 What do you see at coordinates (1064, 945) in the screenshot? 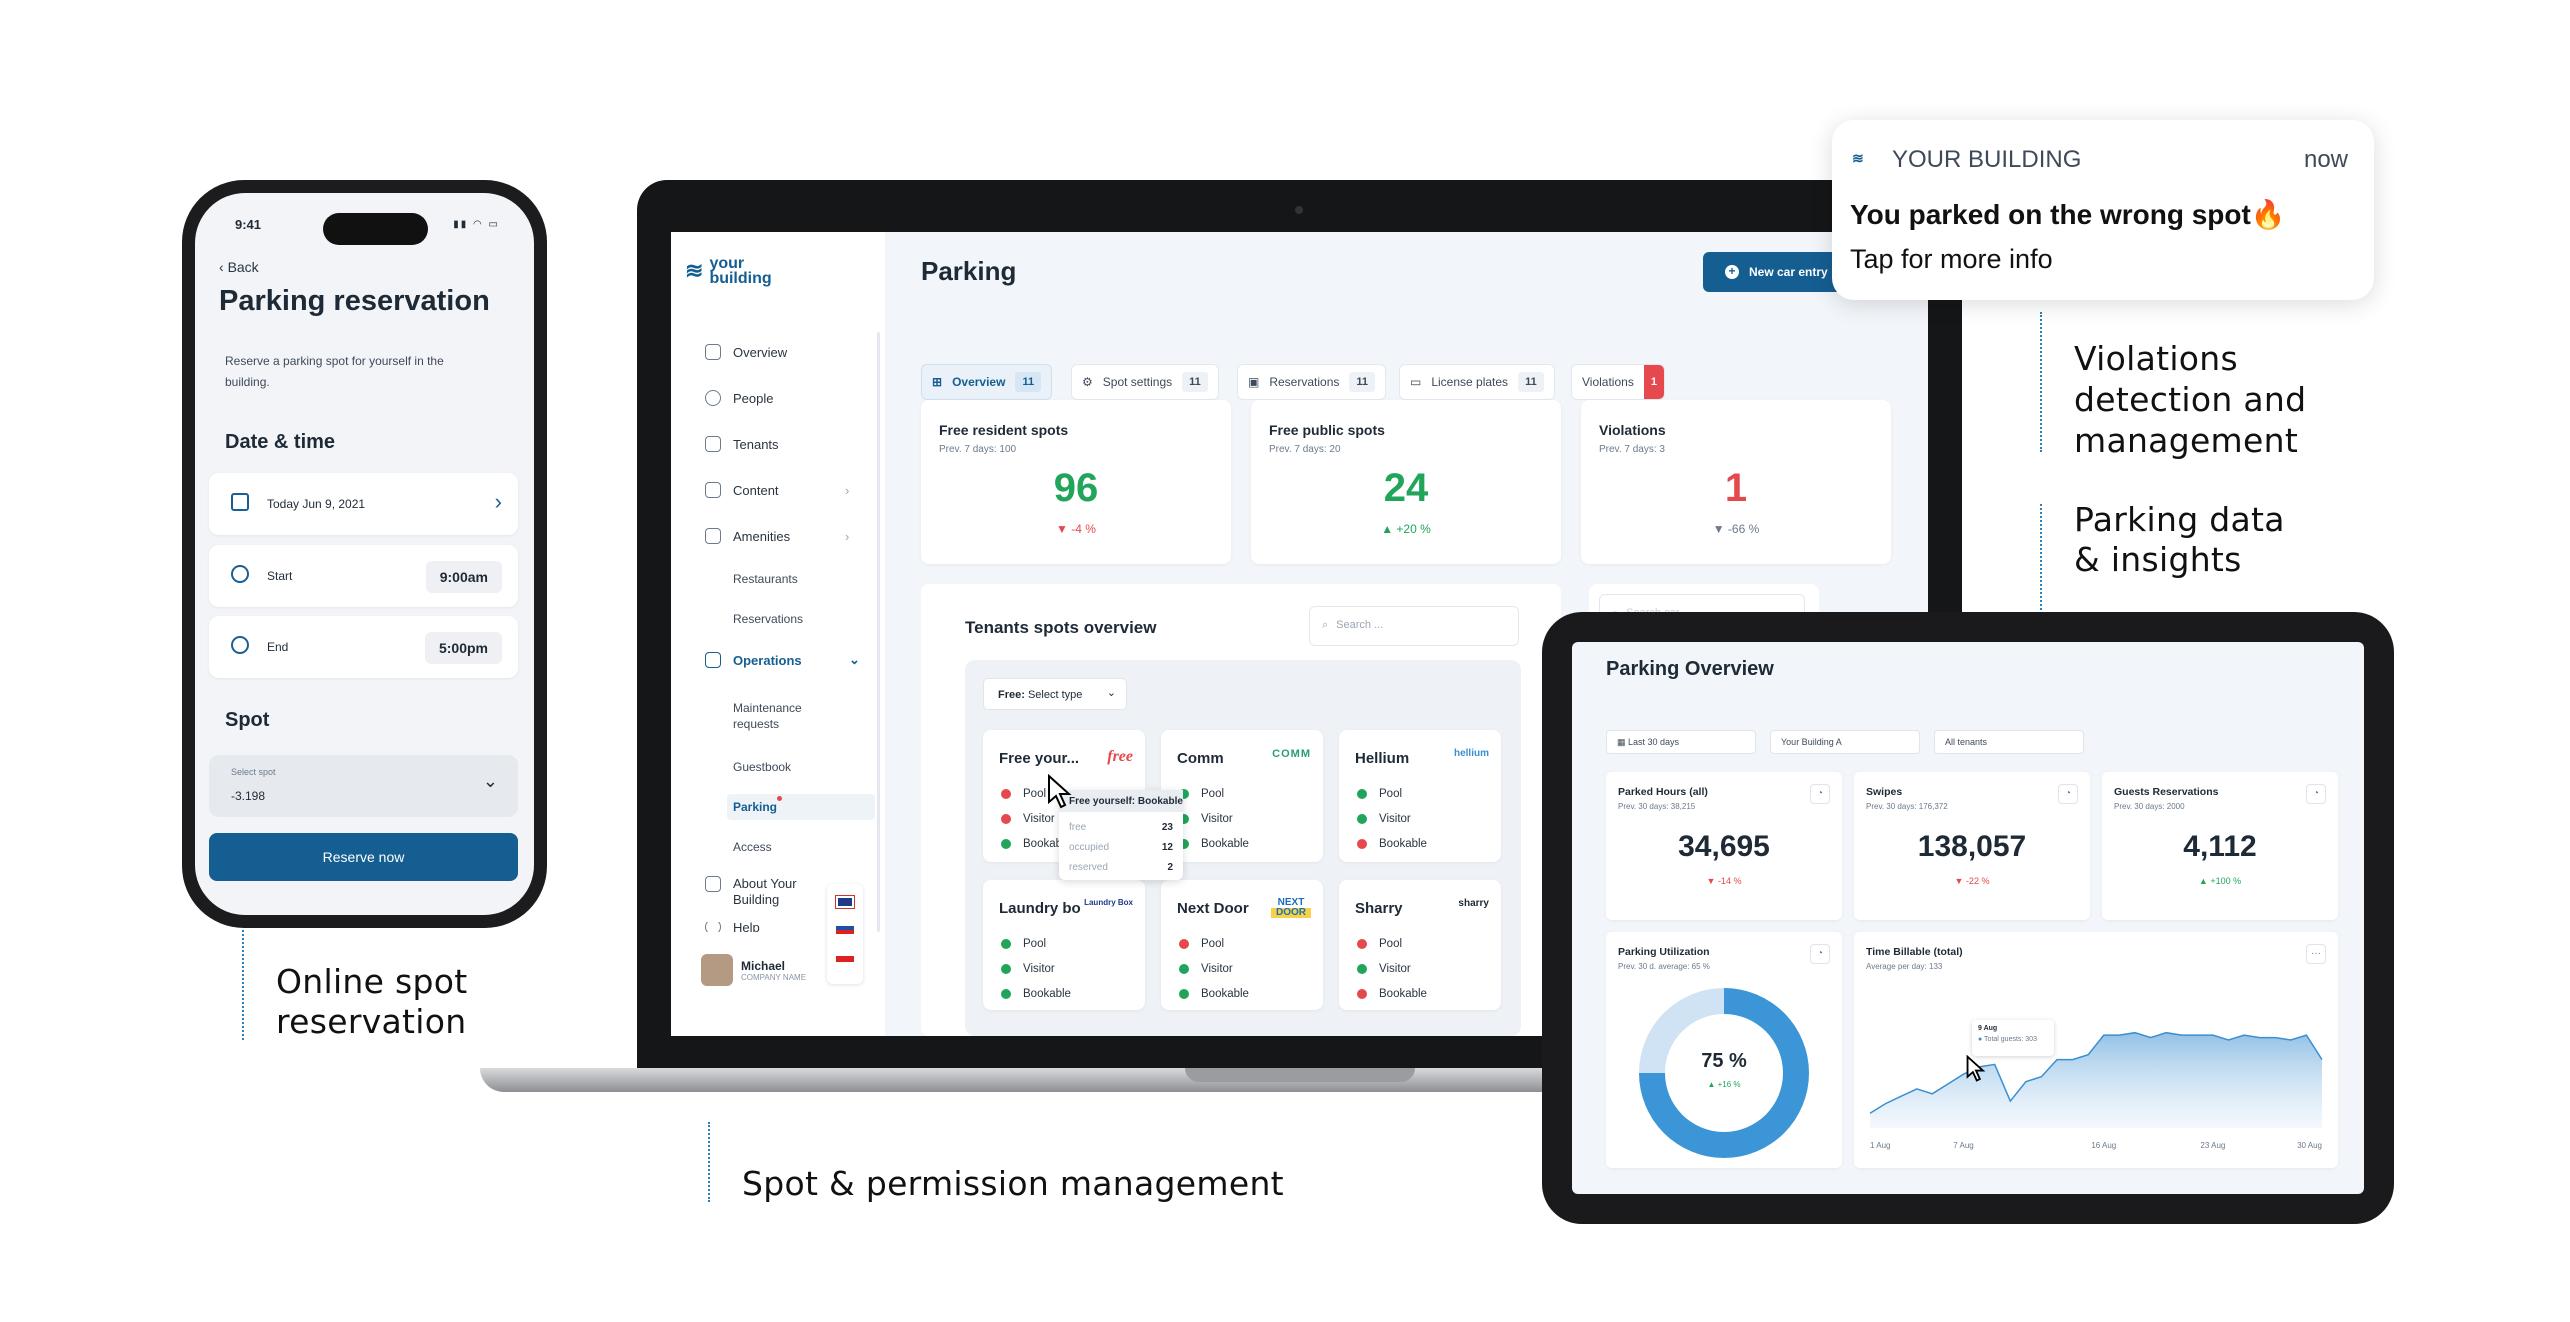
I see `tenant-card: Laundry bo Laundry Box Pool Visitor Bookable` at bounding box center [1064, 945].